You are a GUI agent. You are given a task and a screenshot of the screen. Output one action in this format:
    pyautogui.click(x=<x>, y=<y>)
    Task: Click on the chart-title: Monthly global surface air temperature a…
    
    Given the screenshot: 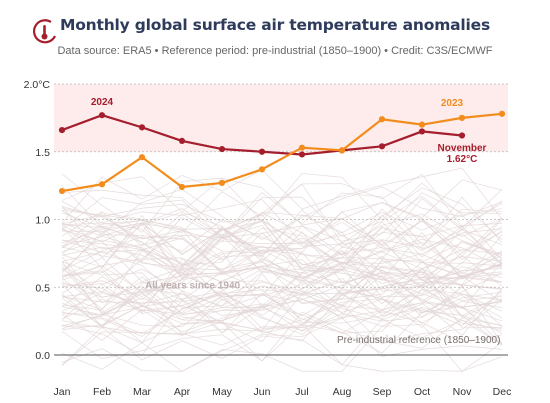 What is the action you would take?
    pyautogui.click(x=274, y=25)
    